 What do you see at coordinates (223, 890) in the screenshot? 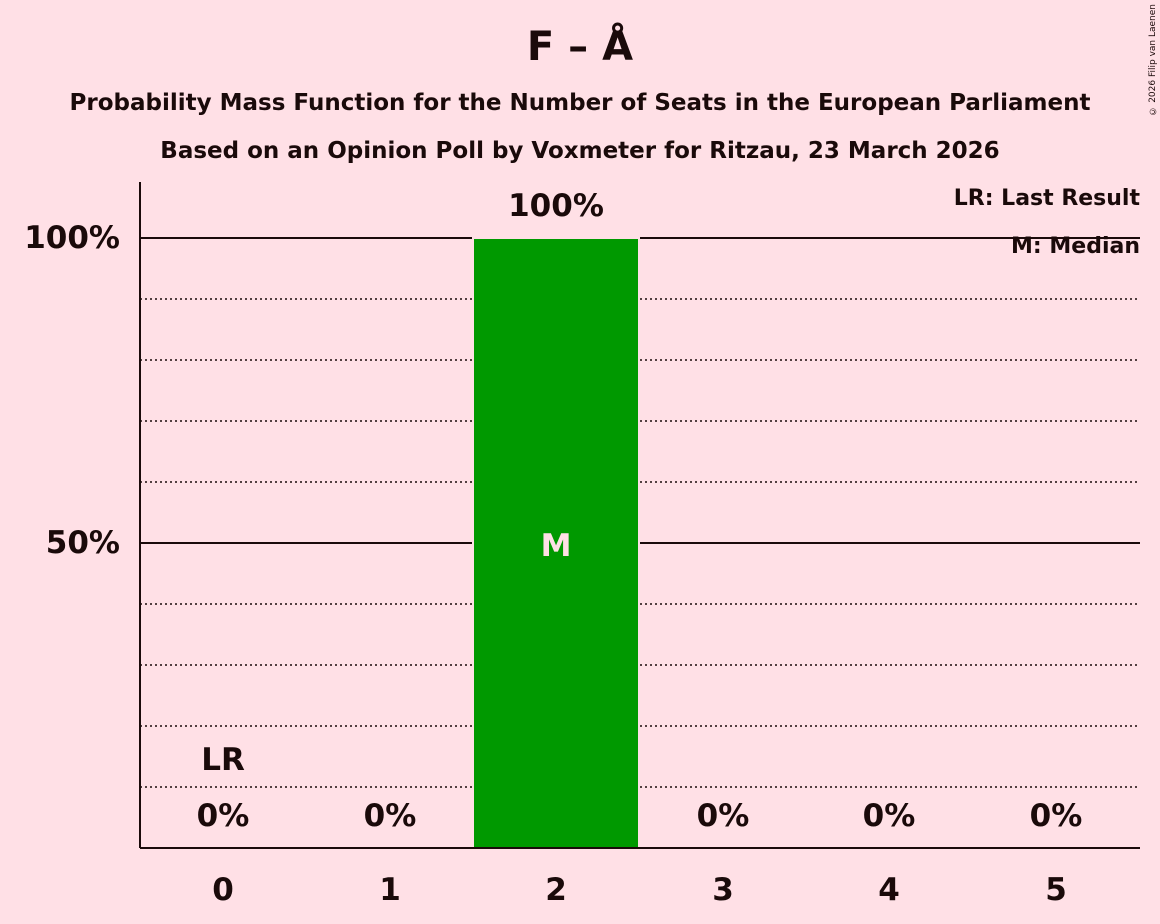
I see `x-tick-0: 0` at bounding box center [223, 890].